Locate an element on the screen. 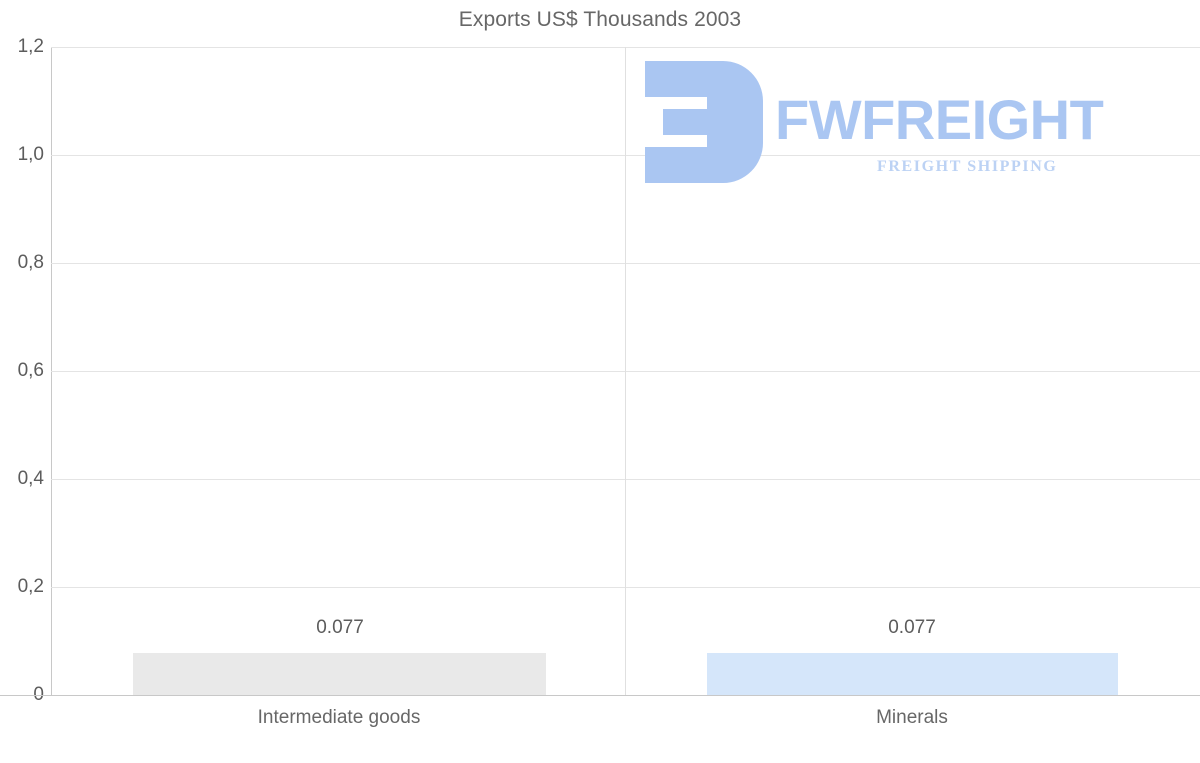 Image resolution: width=1200 pixels, height=763 pixels. chart-title: Exports US$ Thousands 2003 is located at coordinates (600, 19).